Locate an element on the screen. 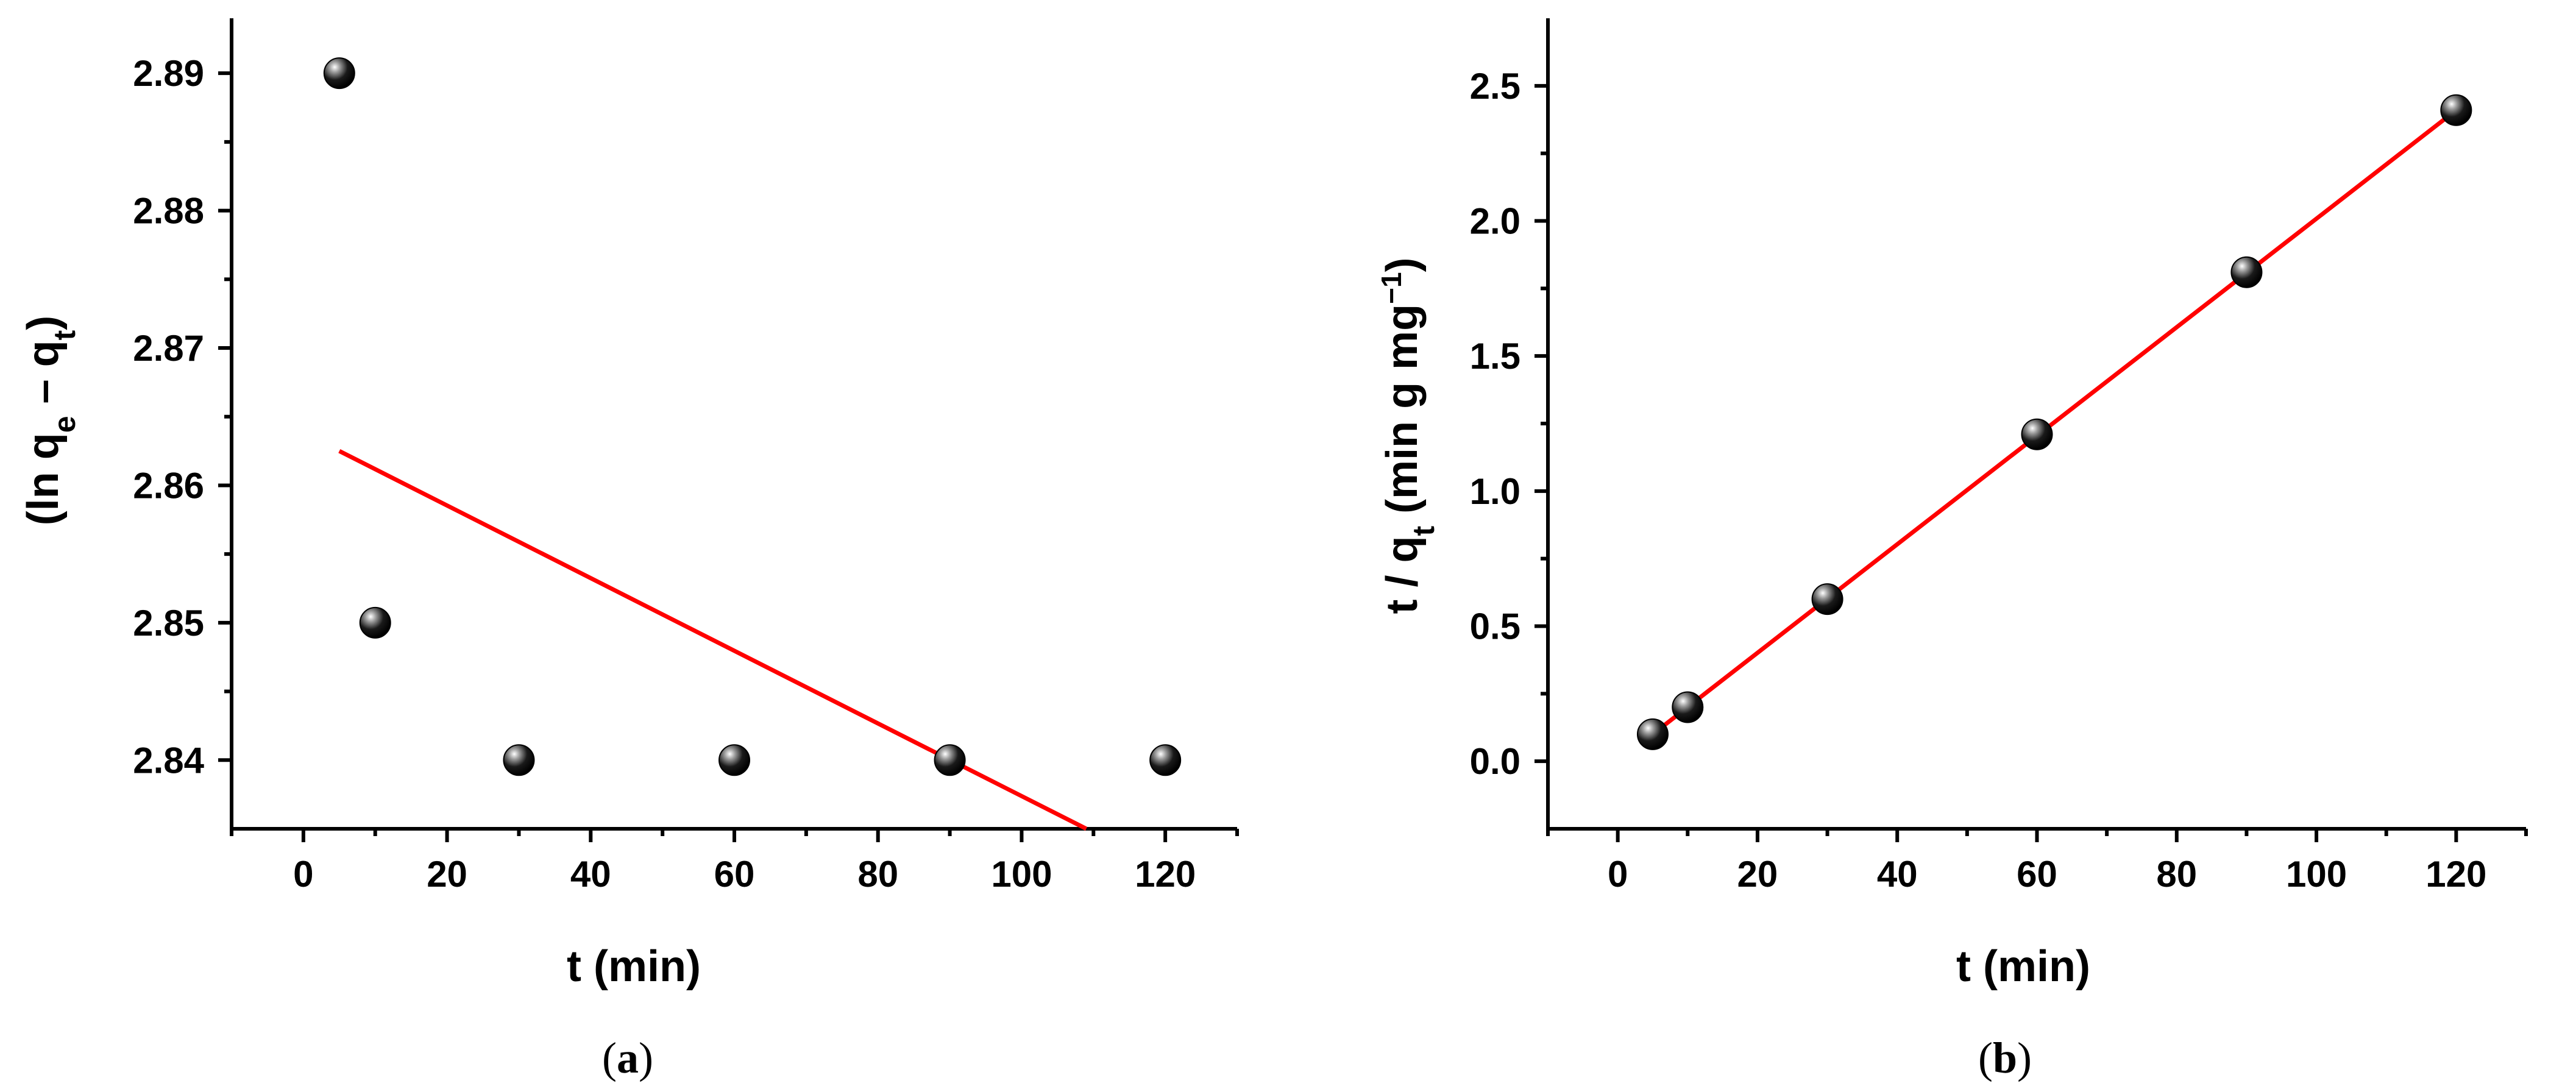 This screenshot has height=1089, width=2576. y-tick-label: 1.0 is located at coordinates (1495, 492).